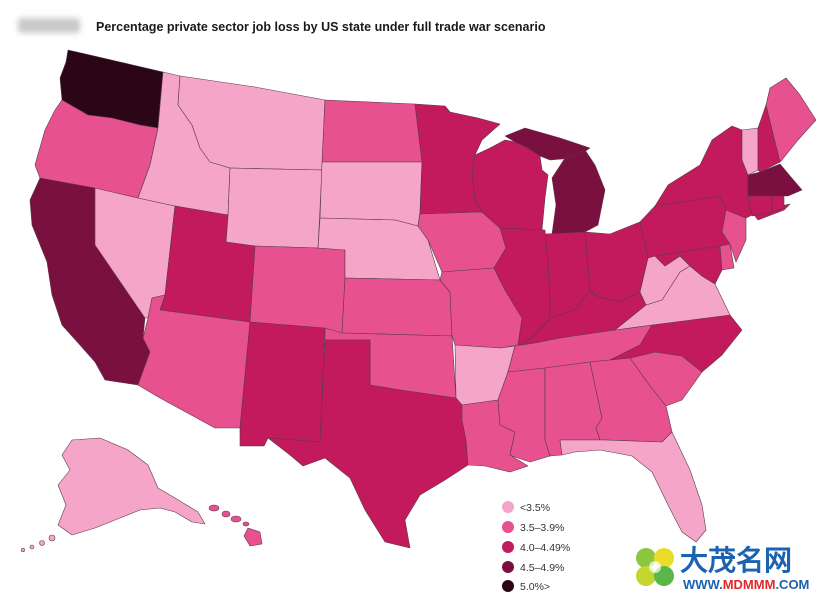 The width and height of the screenshot is (820, 601). What do you see at coordinates (535, 587) in the screenshot?
I see `legend-label: 5.0%>` at bounding box center [535, 587].